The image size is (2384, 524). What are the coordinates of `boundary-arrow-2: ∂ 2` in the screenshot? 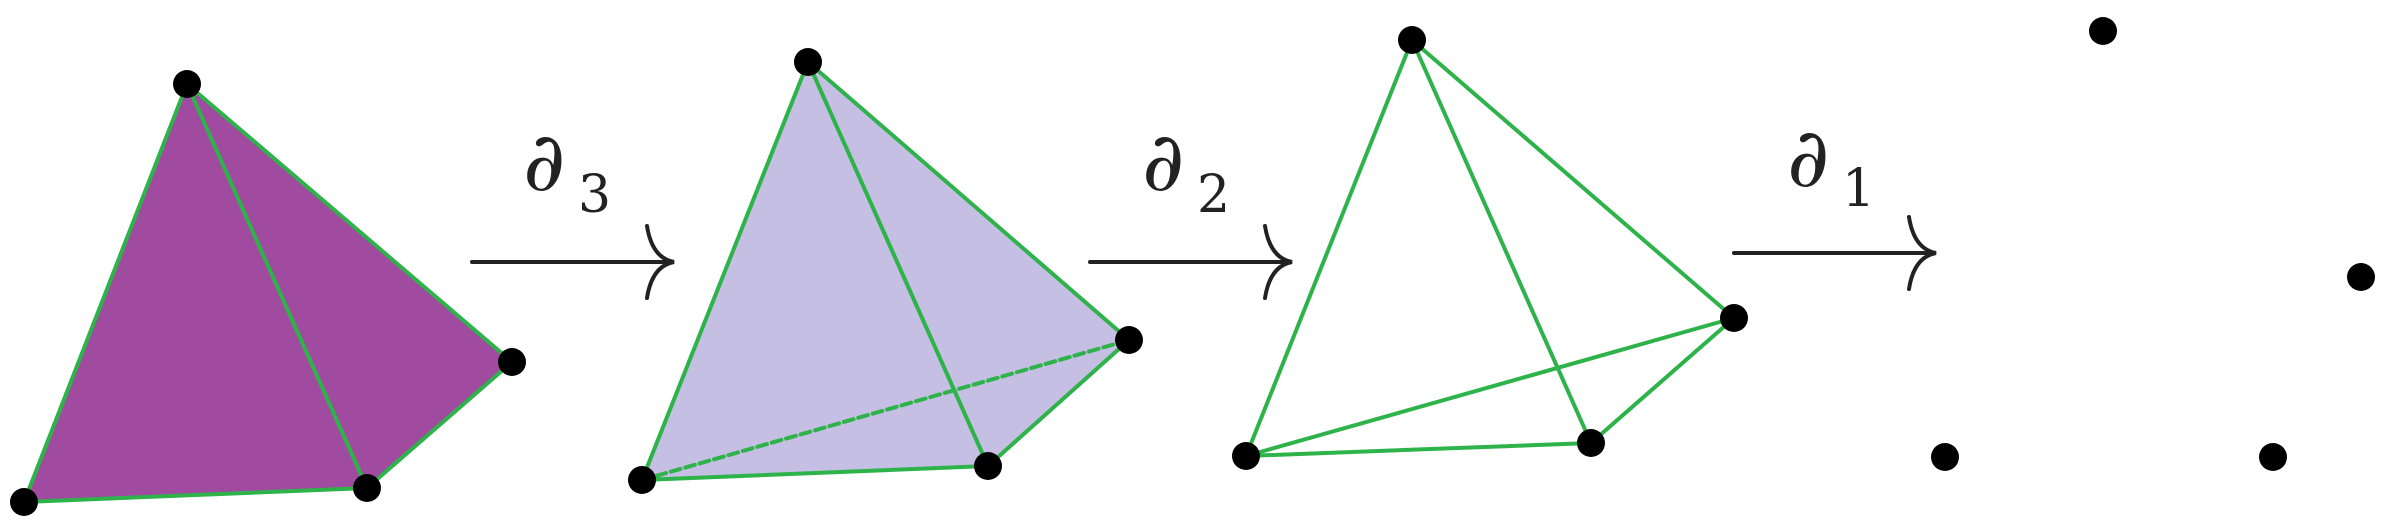 It's located at (1190, 207).